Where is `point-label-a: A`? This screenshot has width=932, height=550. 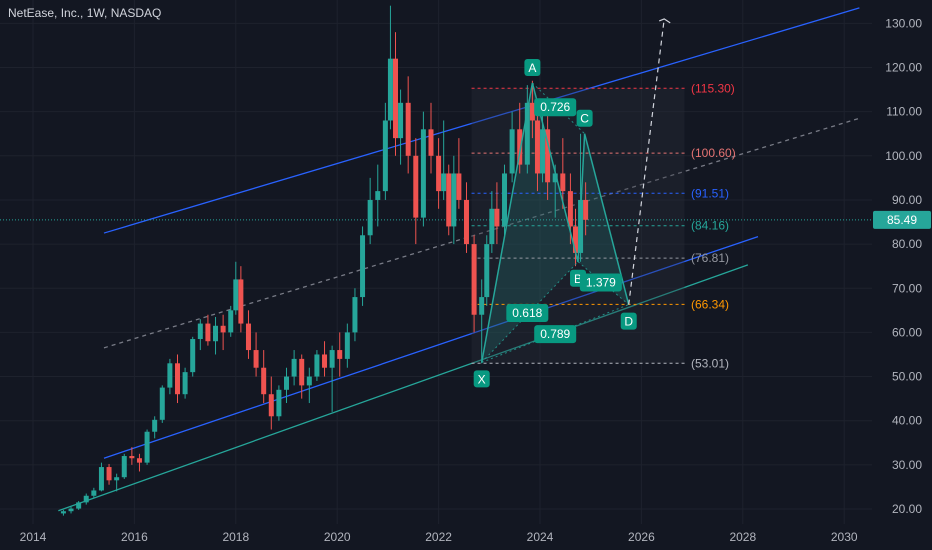 point-label-a: A is located at coordinates (532, 68).